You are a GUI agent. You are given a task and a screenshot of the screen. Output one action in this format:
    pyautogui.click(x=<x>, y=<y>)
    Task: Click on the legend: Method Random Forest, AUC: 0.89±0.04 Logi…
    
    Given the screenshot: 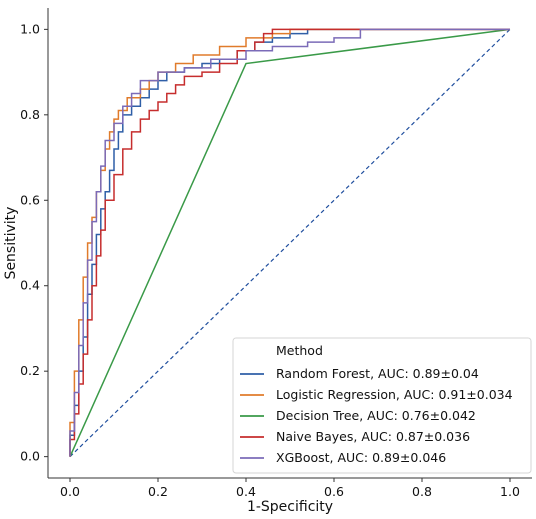 What is the action you would take?
    pyautogui.click(x=382, y=405)
    